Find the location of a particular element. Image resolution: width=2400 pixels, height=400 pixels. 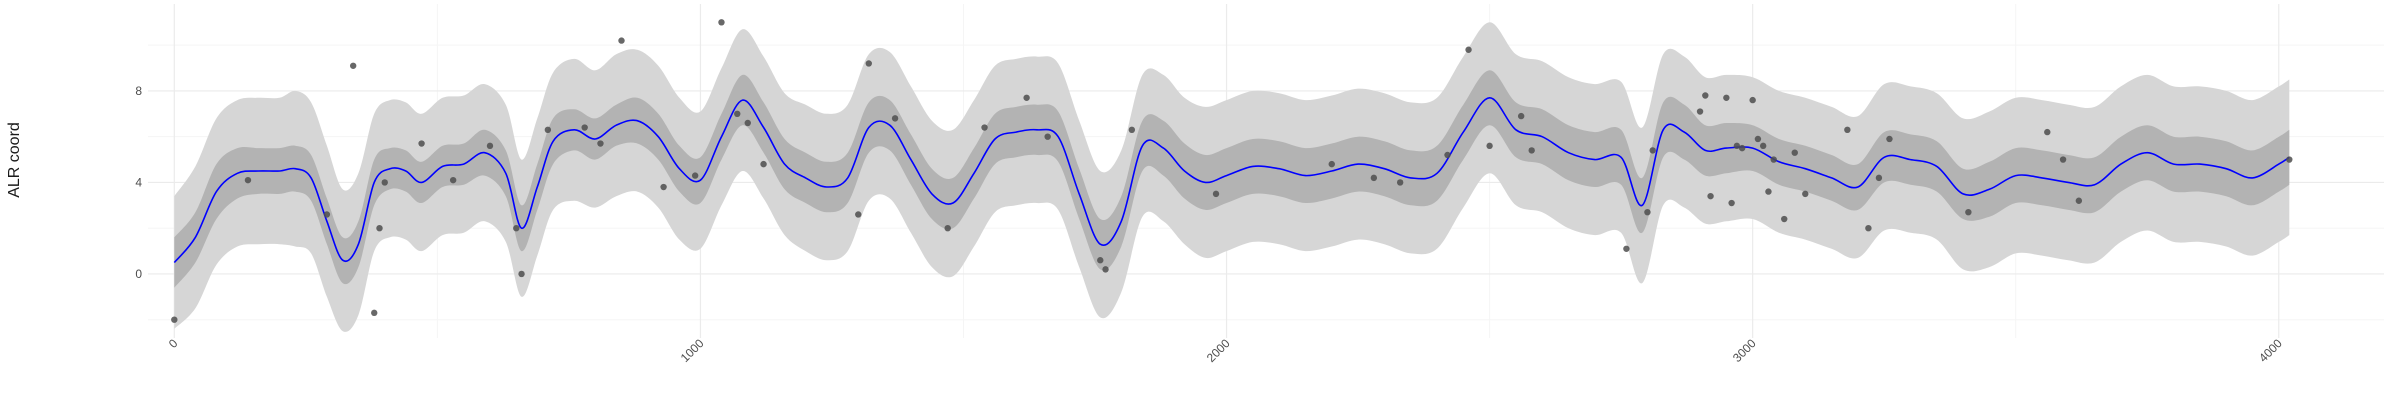

y-tick-label: 8 is located at coordinates (138, 91).